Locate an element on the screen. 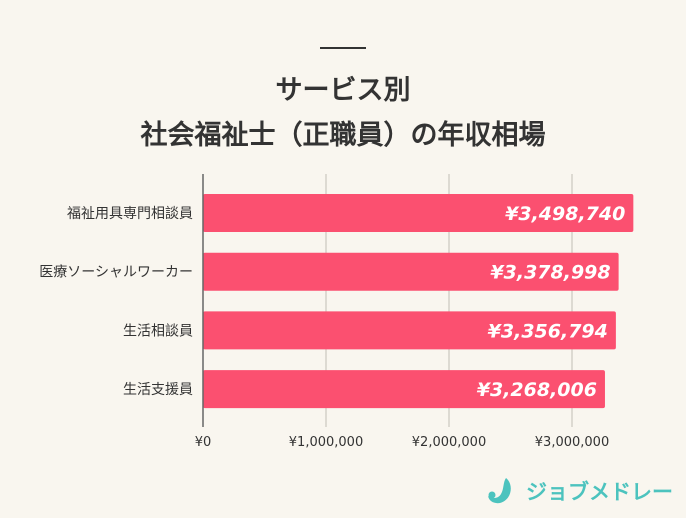  logo: ジョブメドレー is located at coordinates (579, 491).